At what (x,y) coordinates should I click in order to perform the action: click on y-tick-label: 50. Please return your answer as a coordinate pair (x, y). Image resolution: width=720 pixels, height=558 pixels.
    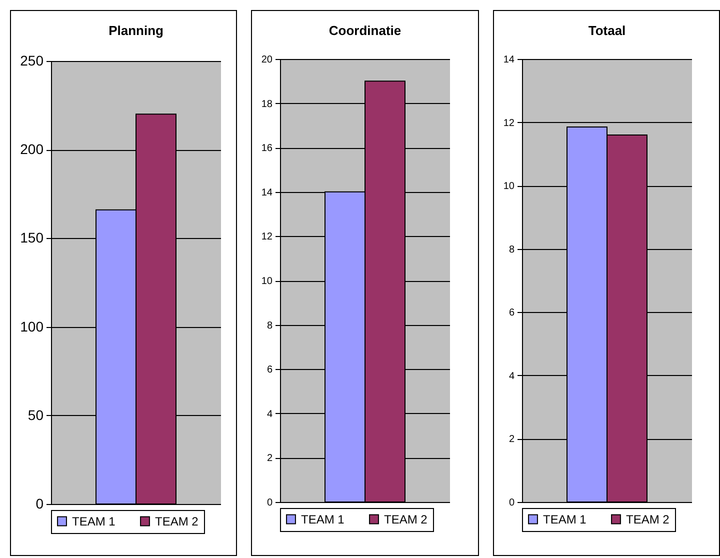
    Looking at the image, I should click on (36, 414).